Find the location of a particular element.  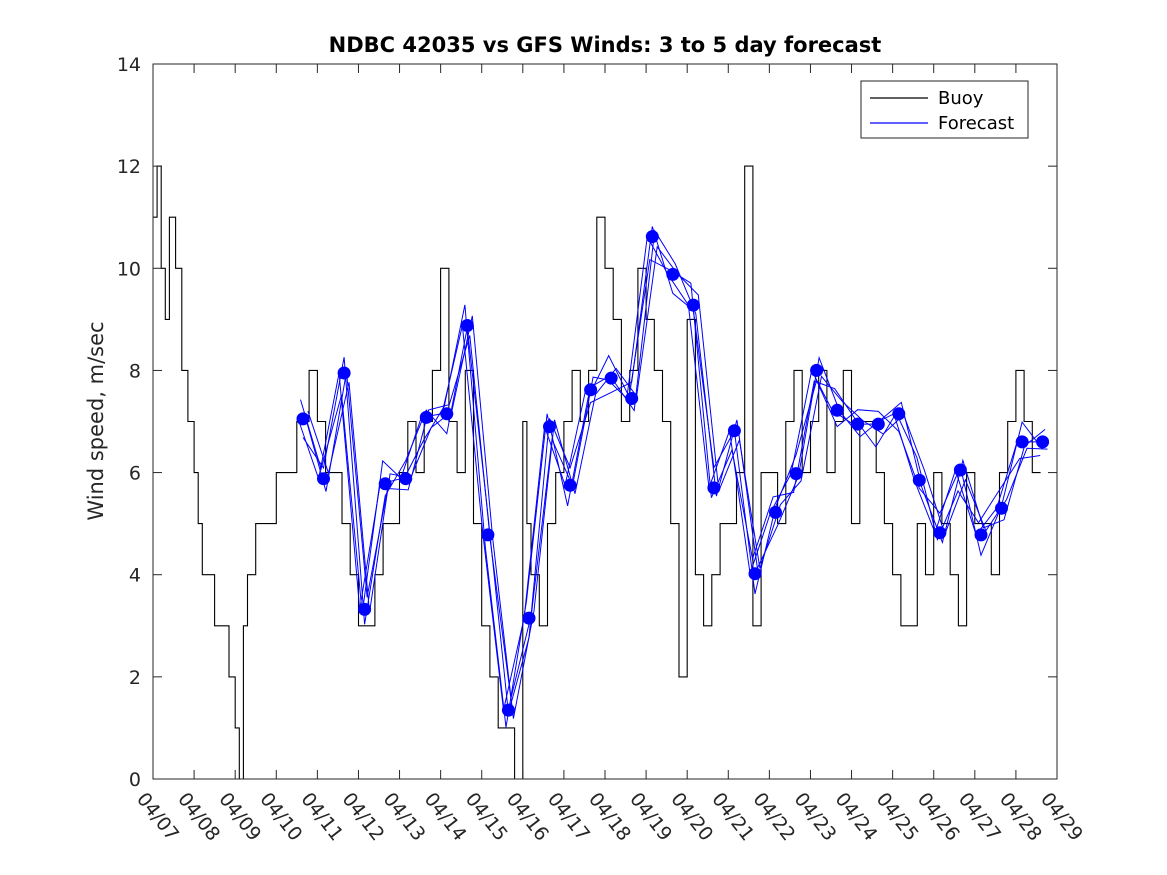

y-tick-label: 14 is located at coordinates (129, 65).